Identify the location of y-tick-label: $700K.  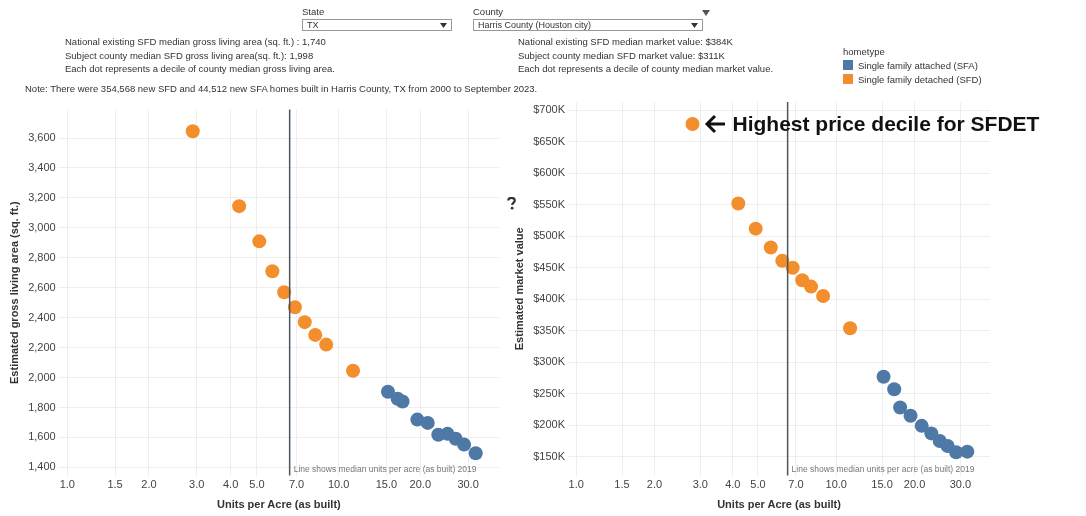
(549, 109).